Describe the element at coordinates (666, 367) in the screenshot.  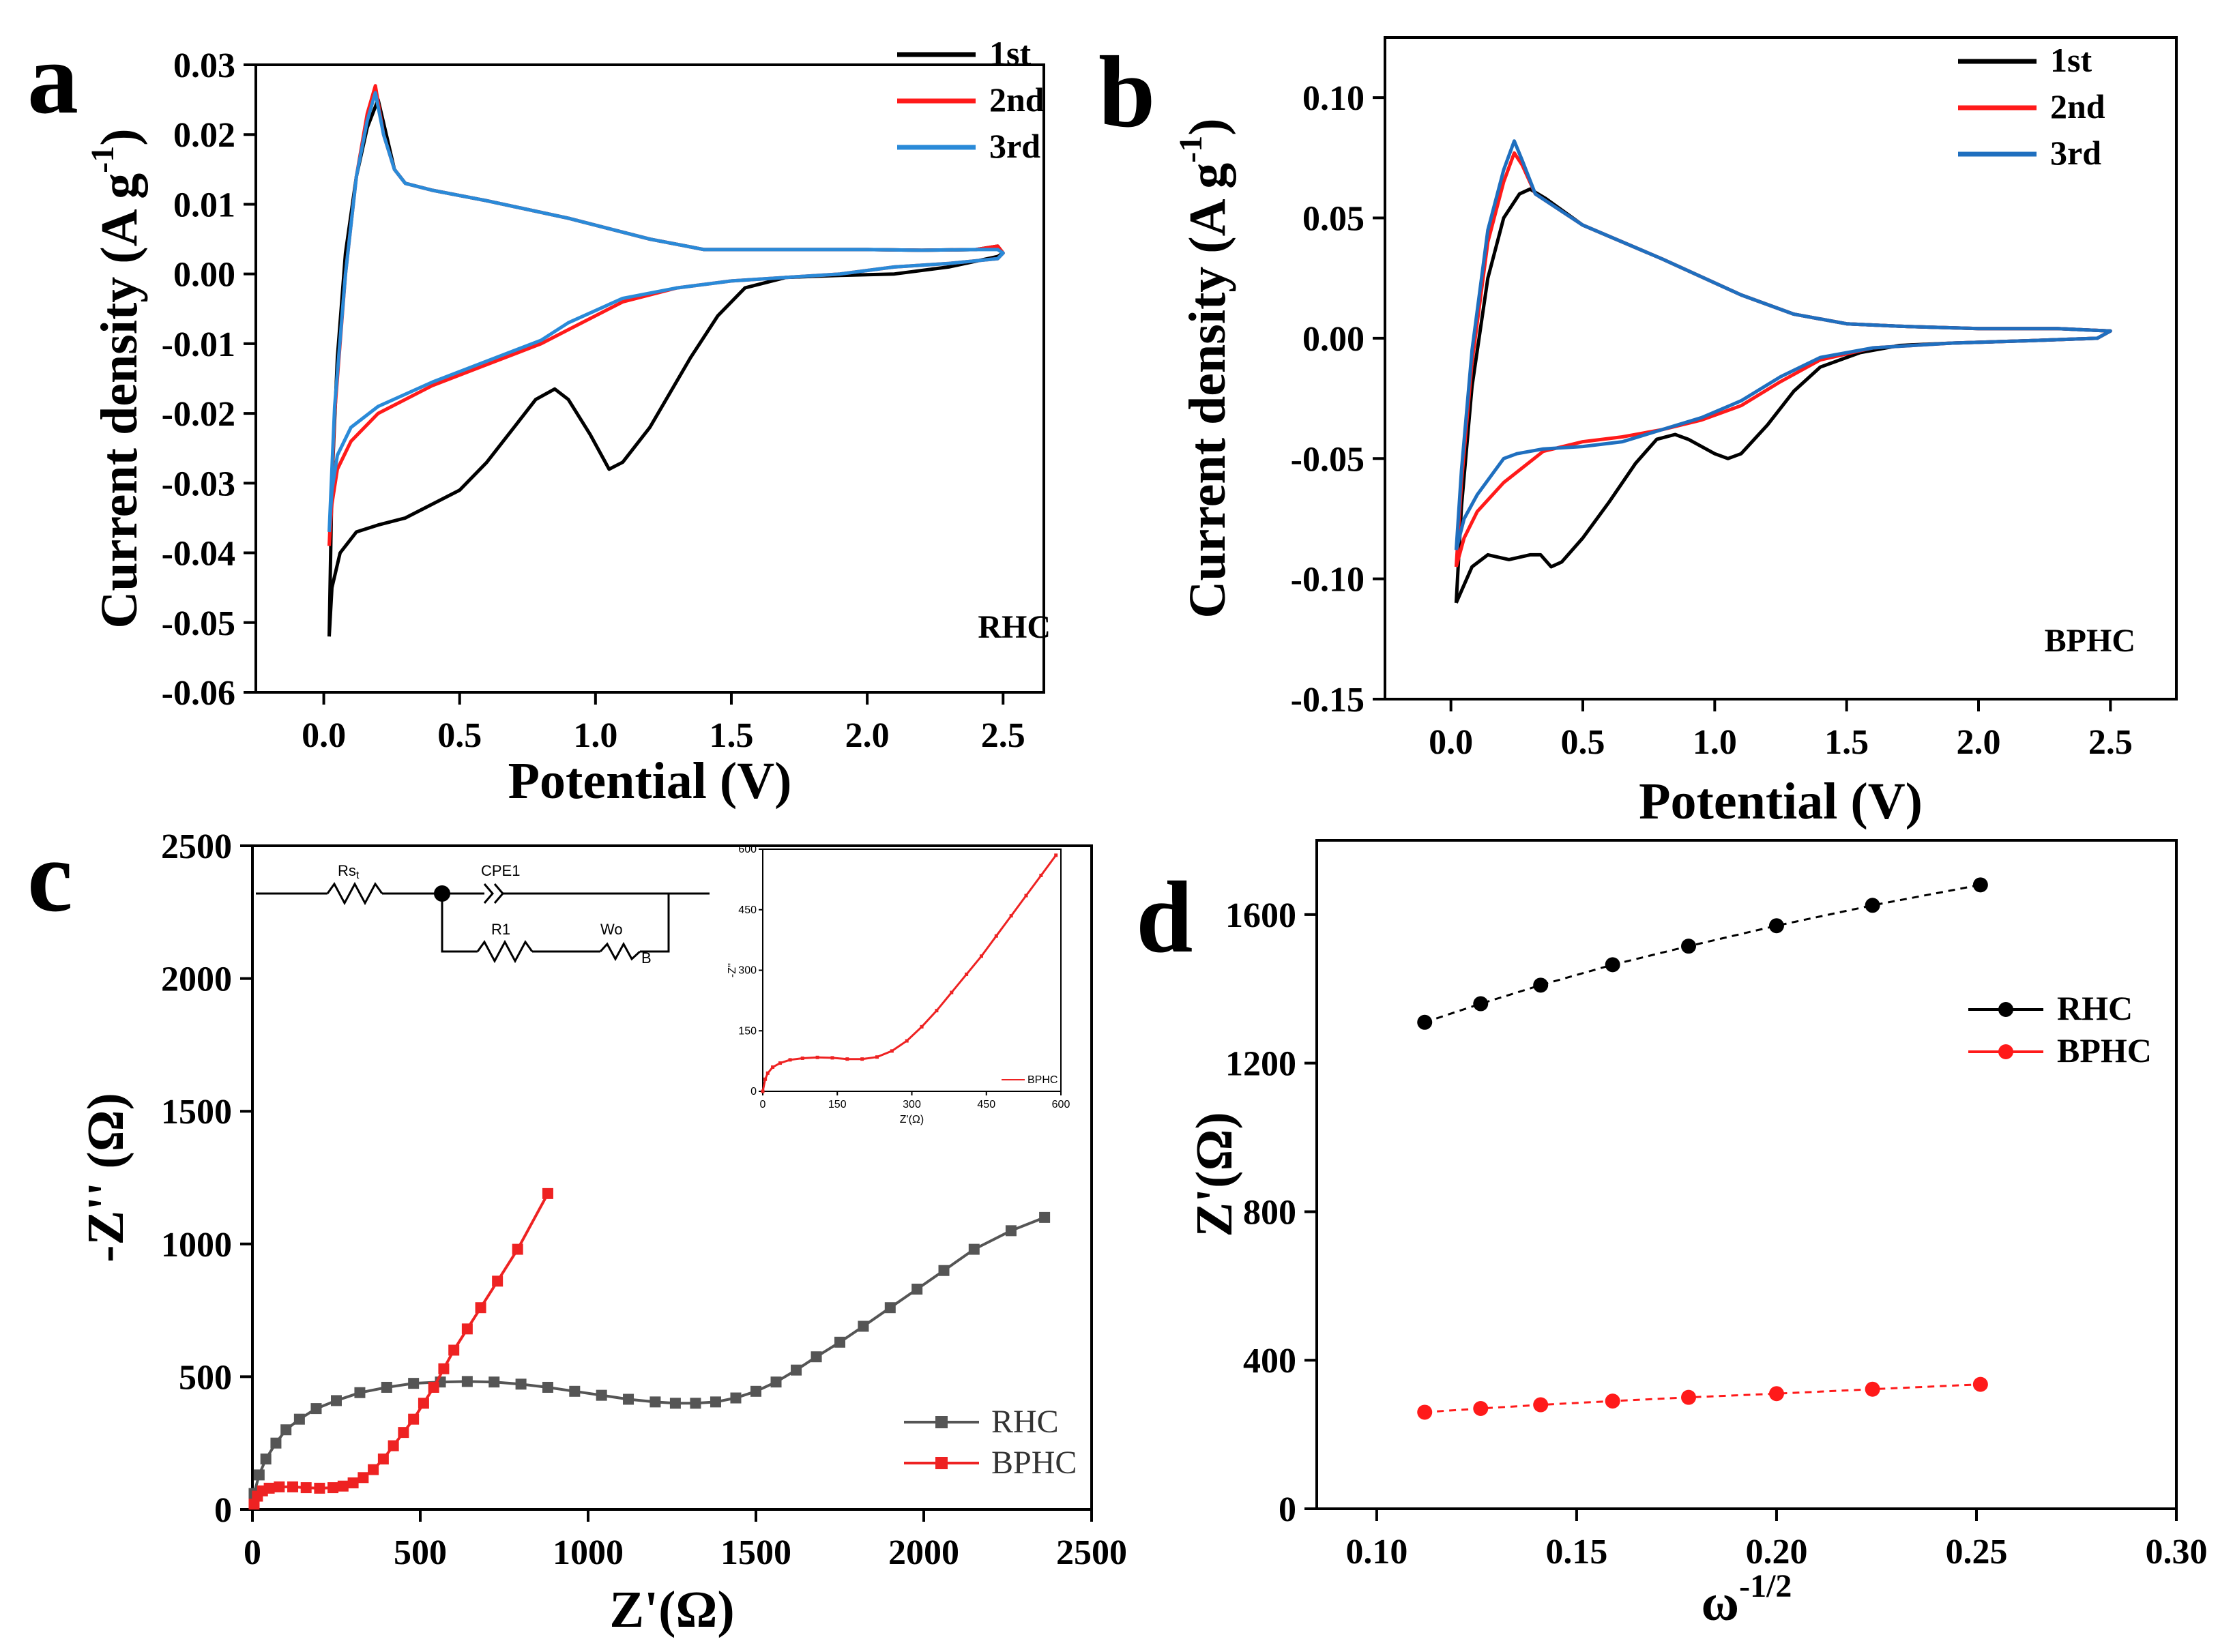
I see `series-line-1st` at that location.